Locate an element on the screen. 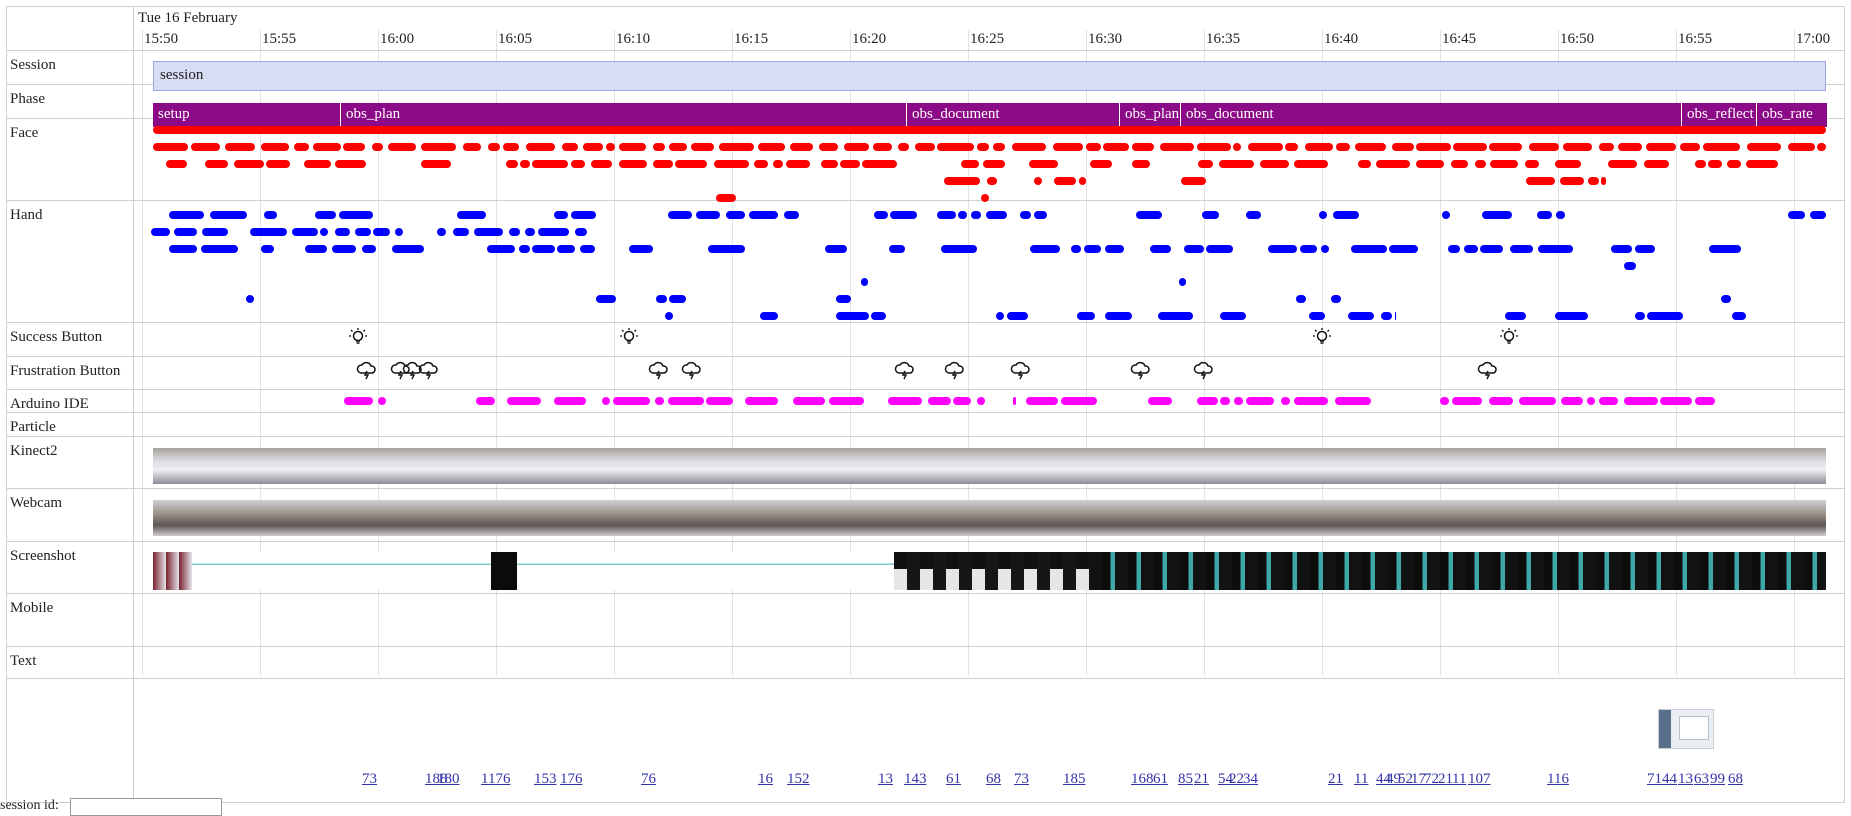  text-entry-link: 11 is located at coordinates (1459, 779).